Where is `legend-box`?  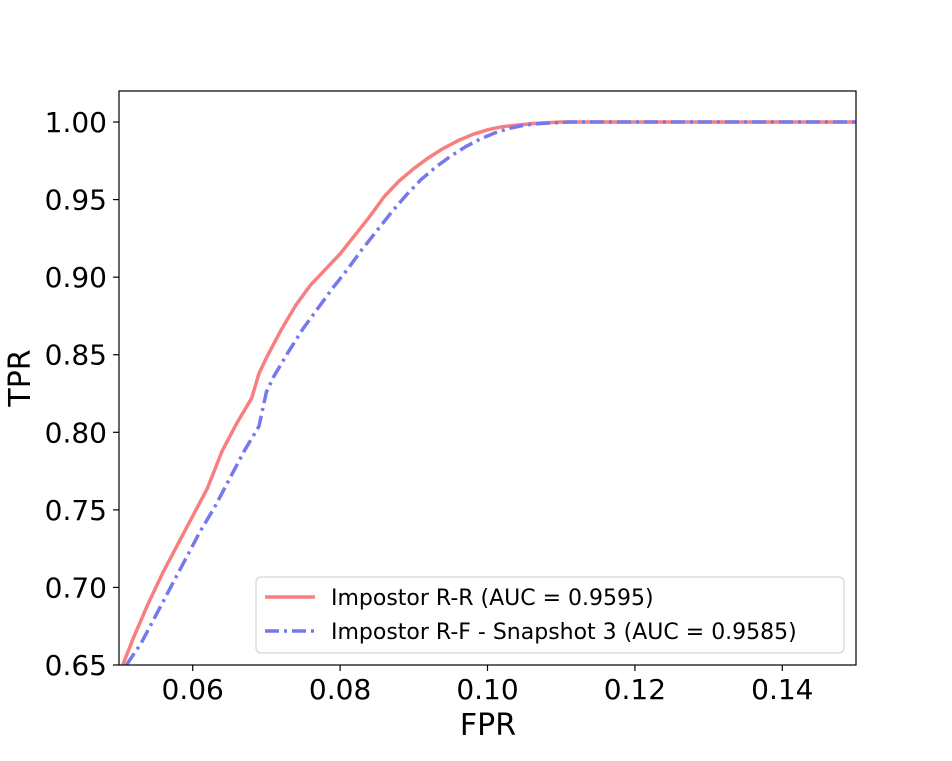 legend-box is located at coordinates (550, 615).